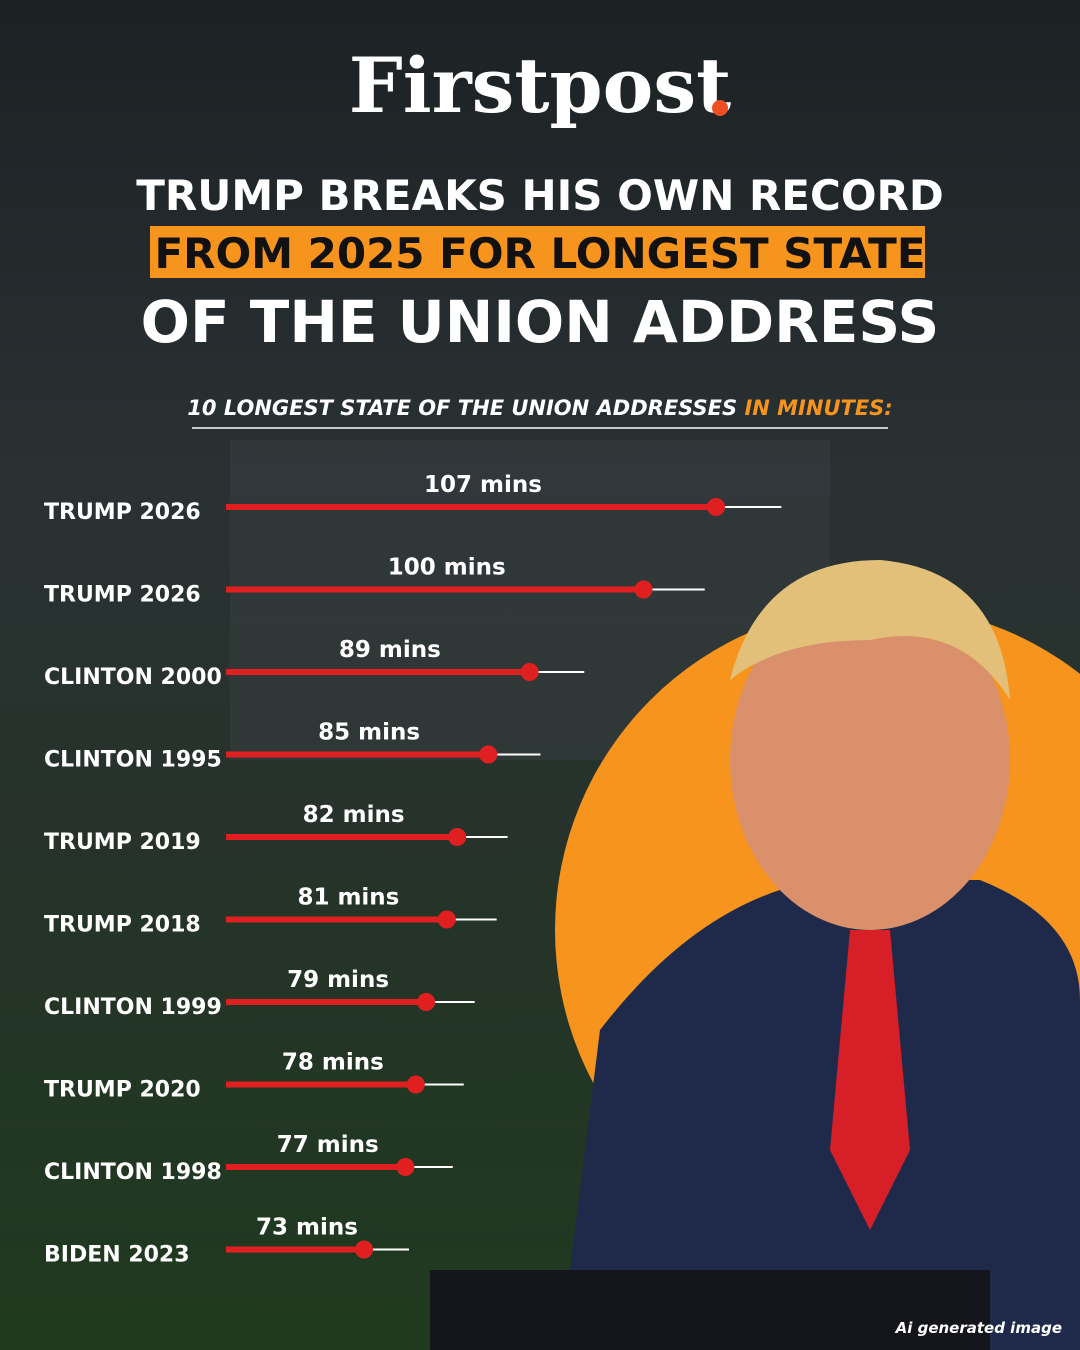  I want to click on title-line: TRUMP BREAKS HIS OWN RECORD, so click(539, 195).